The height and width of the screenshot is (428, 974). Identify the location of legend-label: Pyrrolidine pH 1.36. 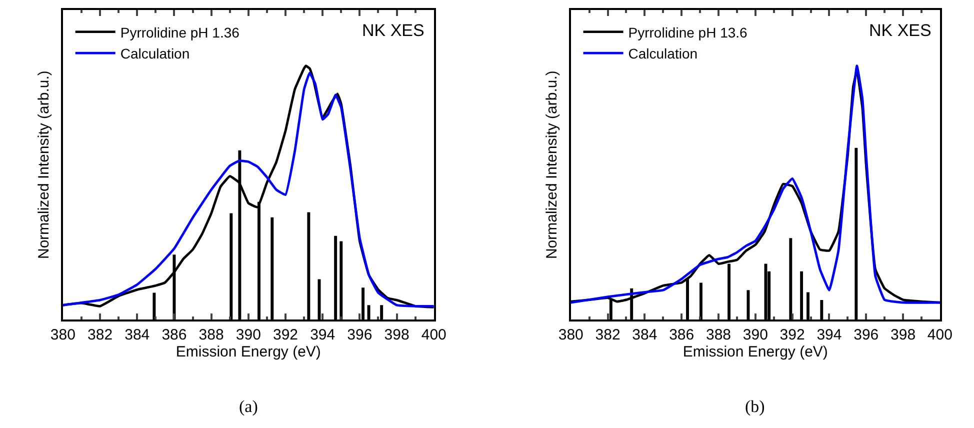
(180, 32).